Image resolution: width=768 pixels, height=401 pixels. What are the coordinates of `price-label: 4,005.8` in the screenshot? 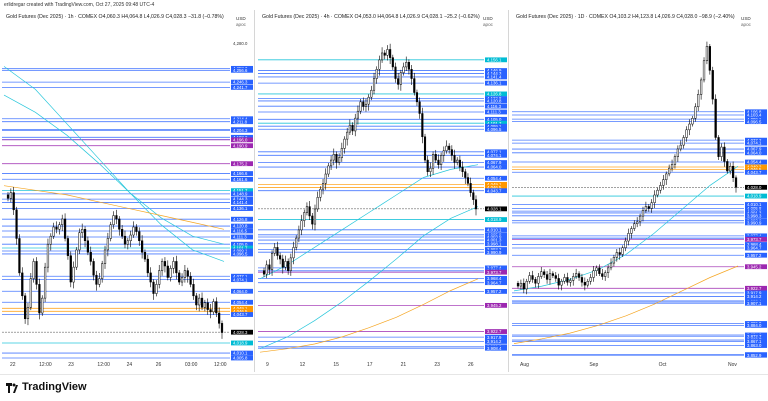 It's located at (242, 358).